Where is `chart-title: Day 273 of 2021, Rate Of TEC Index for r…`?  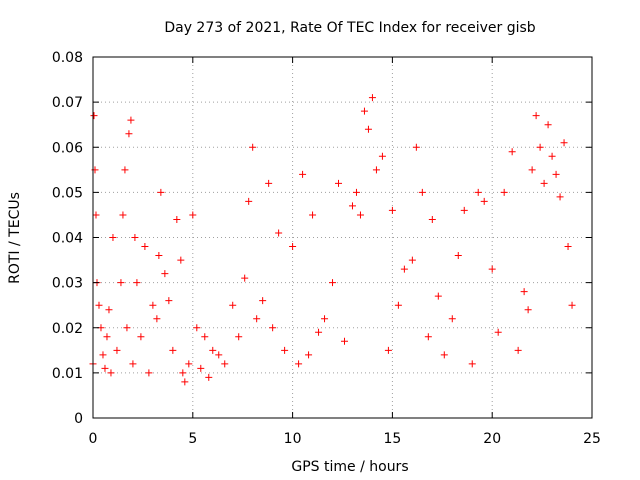
chart-title: Day 273 of 2021, Rate Of TEC Index for r… is located at coordinates (349, 28).